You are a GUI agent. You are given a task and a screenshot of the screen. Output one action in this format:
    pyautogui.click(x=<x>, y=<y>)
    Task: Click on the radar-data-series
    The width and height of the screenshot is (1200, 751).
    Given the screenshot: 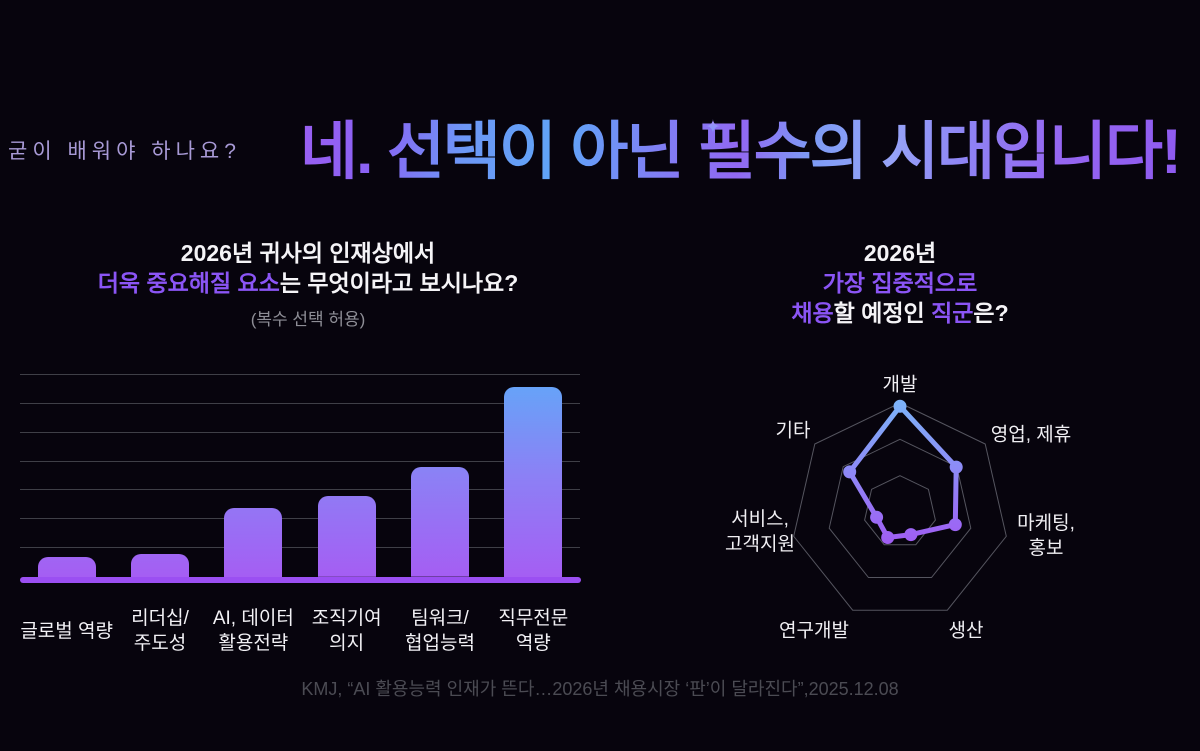 What is the action you would take?
    pyautogui.click(x=903, y=471)
    